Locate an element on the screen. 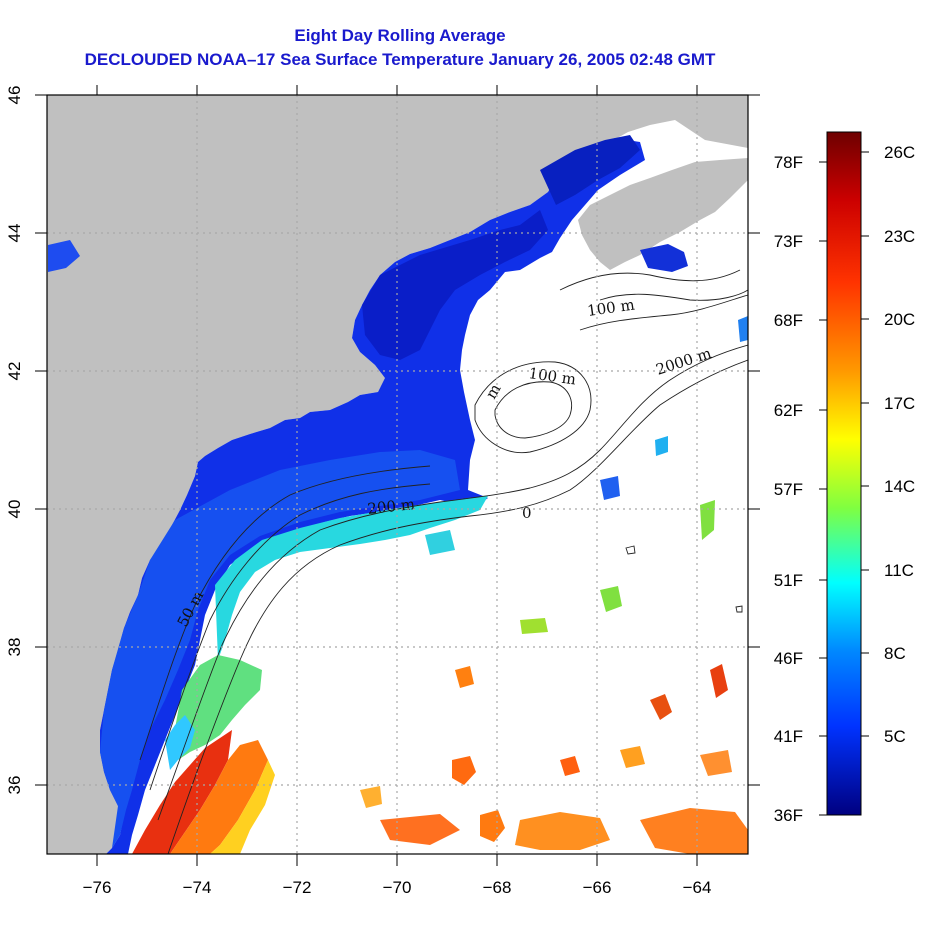  colorbar-fahrenheit-label: 36F is located at coordinates (788, 815).